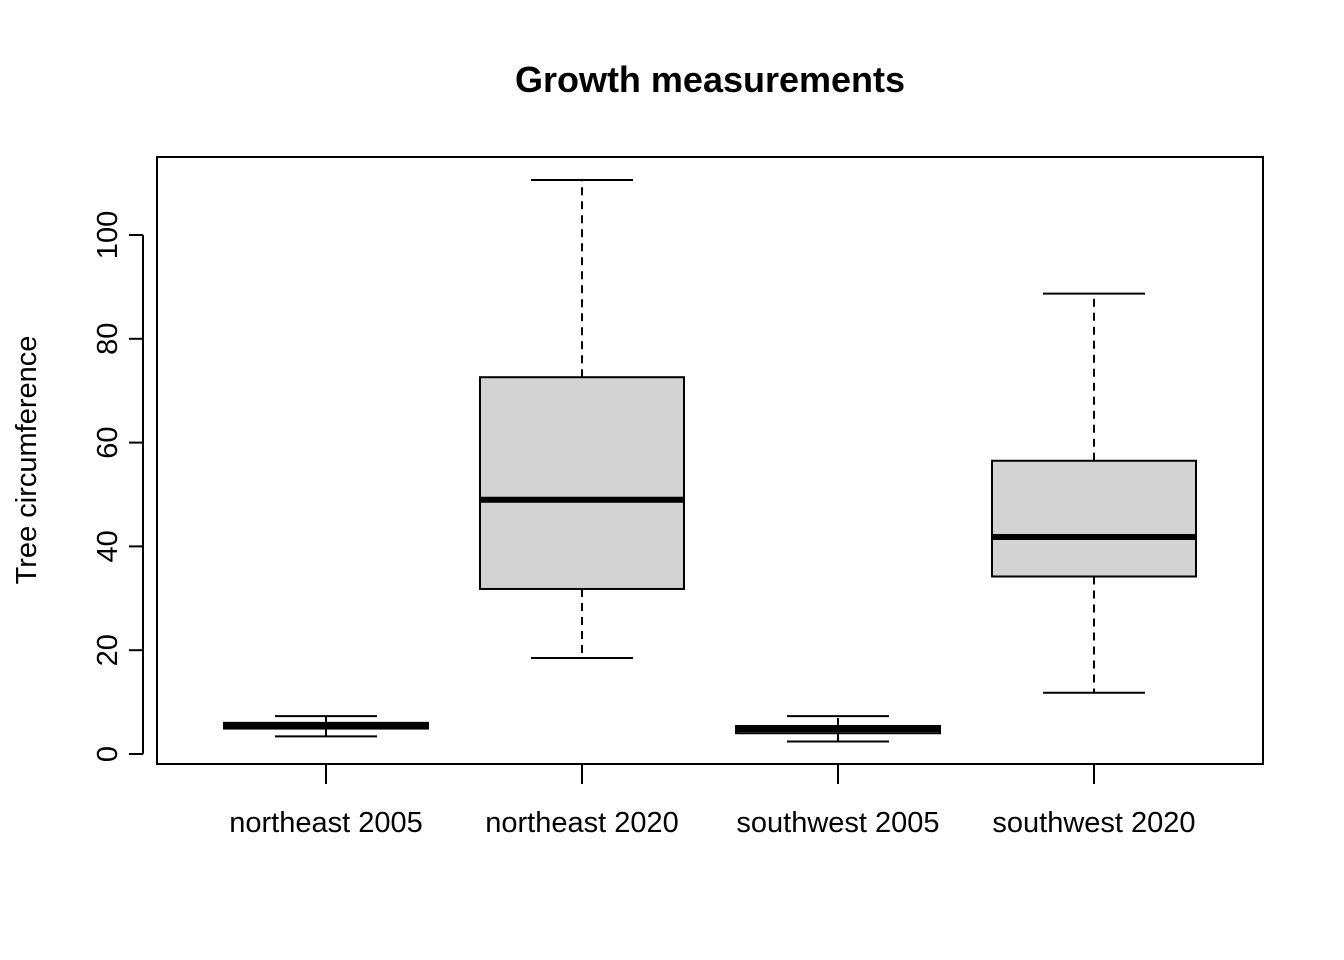  What do you see at coordinates (710, 79) in the screenshot?
I see `chart-title: Growth measurements` at bounding box center [710, 79].